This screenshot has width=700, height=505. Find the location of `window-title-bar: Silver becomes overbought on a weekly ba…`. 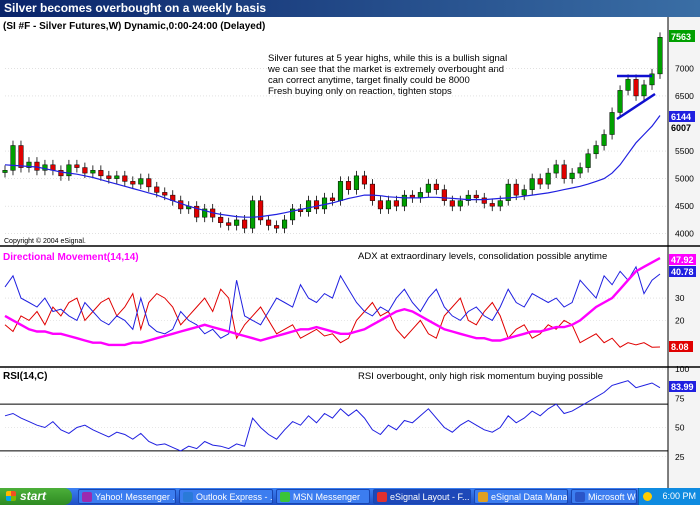

window-title-bar: Silver becomes overbought on a weekly ba… is located at coordinates (350, 8).